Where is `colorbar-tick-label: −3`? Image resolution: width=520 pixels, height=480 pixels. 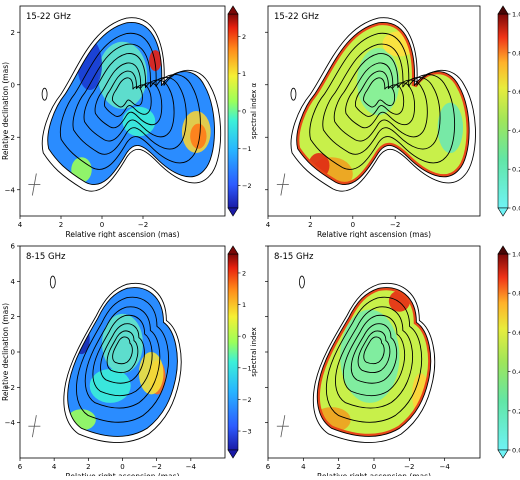
colorbar-tick-label: −3 is located at coordinates (247, 432).